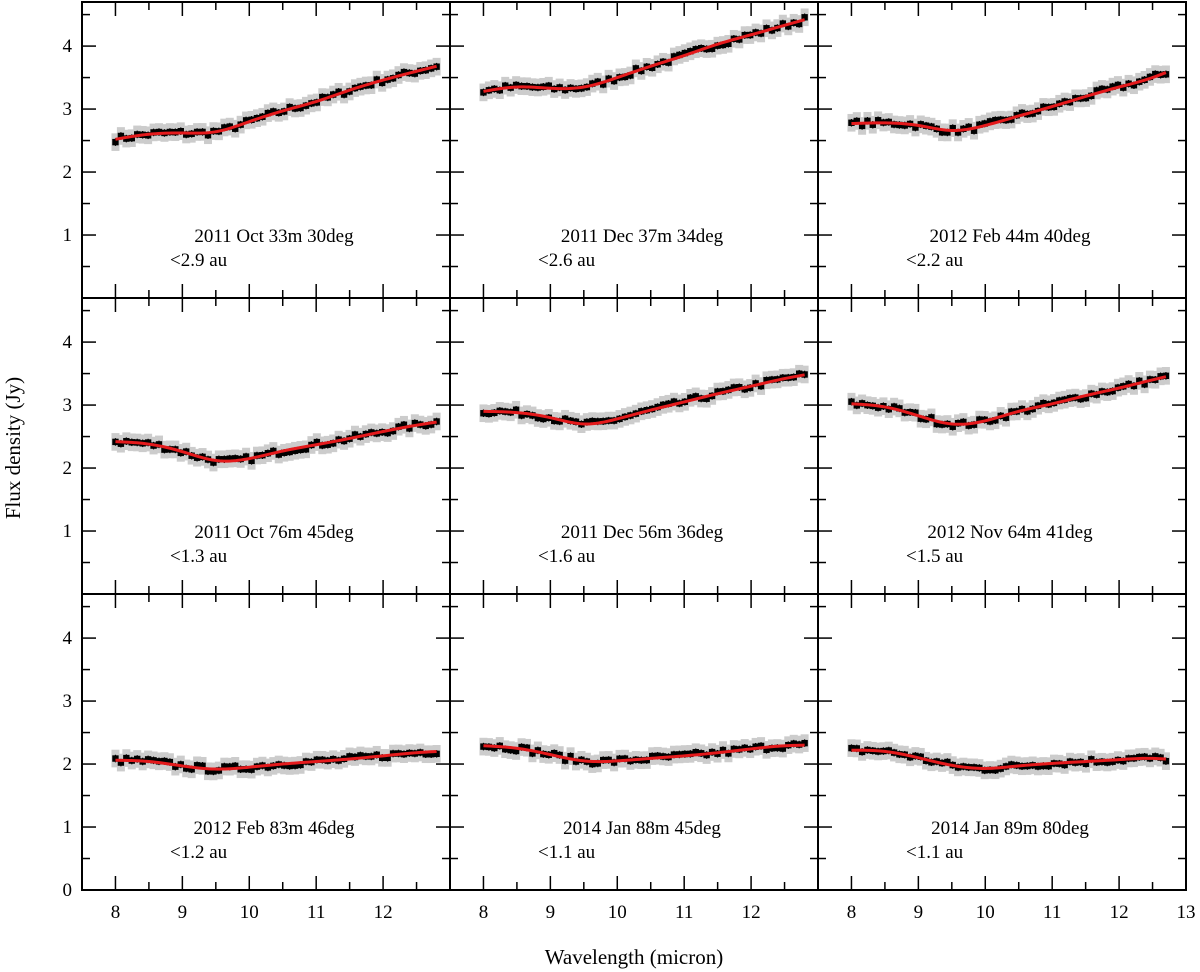 The height and width of the screenshot is (972, 1200). Describe the element at coordinates (1006, 758) in the screenshot. I see `spectrum-panel: 8 9 10 11 12 13 2014 Jan 89m 80deg <1.1 au` at that location.